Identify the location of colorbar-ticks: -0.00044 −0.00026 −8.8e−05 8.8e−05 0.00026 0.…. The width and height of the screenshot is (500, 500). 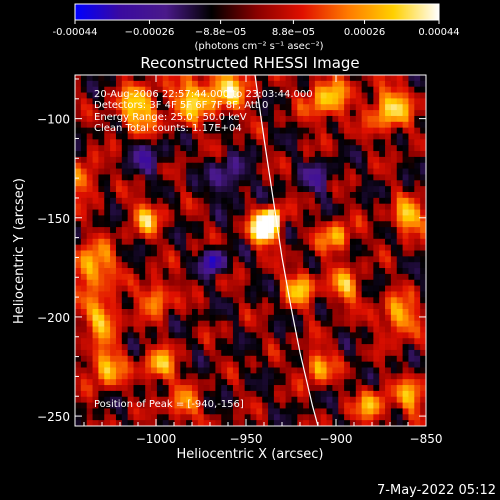
(256, 29).